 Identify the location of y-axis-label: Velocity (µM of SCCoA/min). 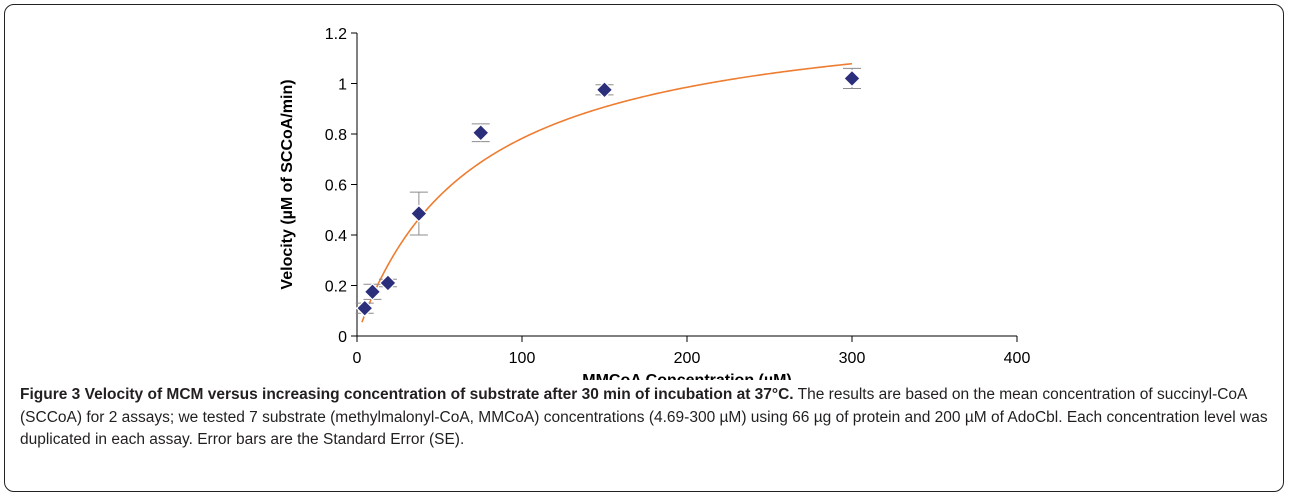
(287, 184).